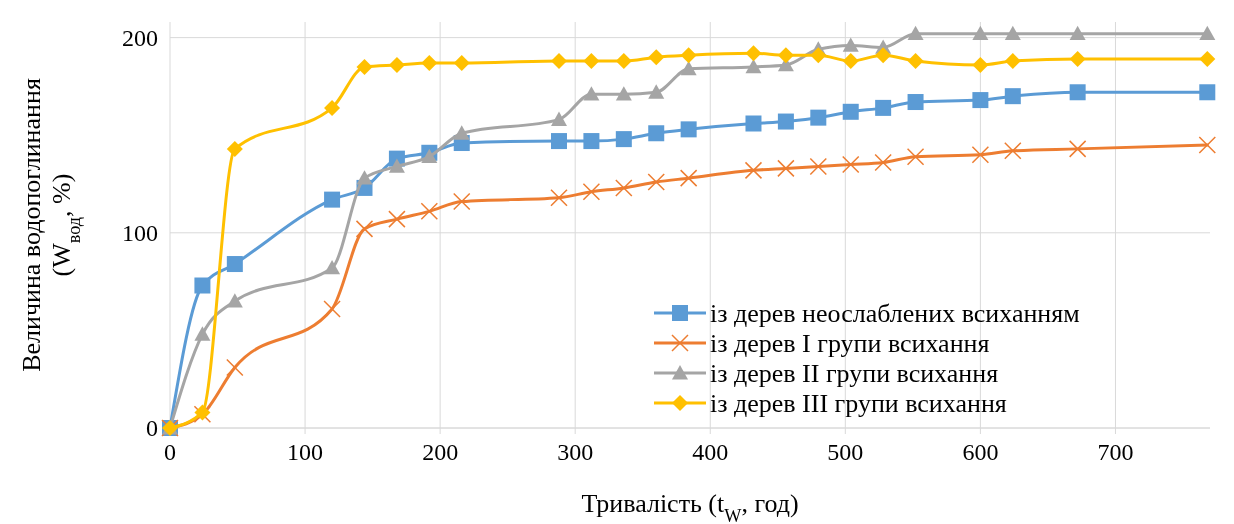  I want to click on legend-label: із дерев I групи всихання, so click(850, 343).